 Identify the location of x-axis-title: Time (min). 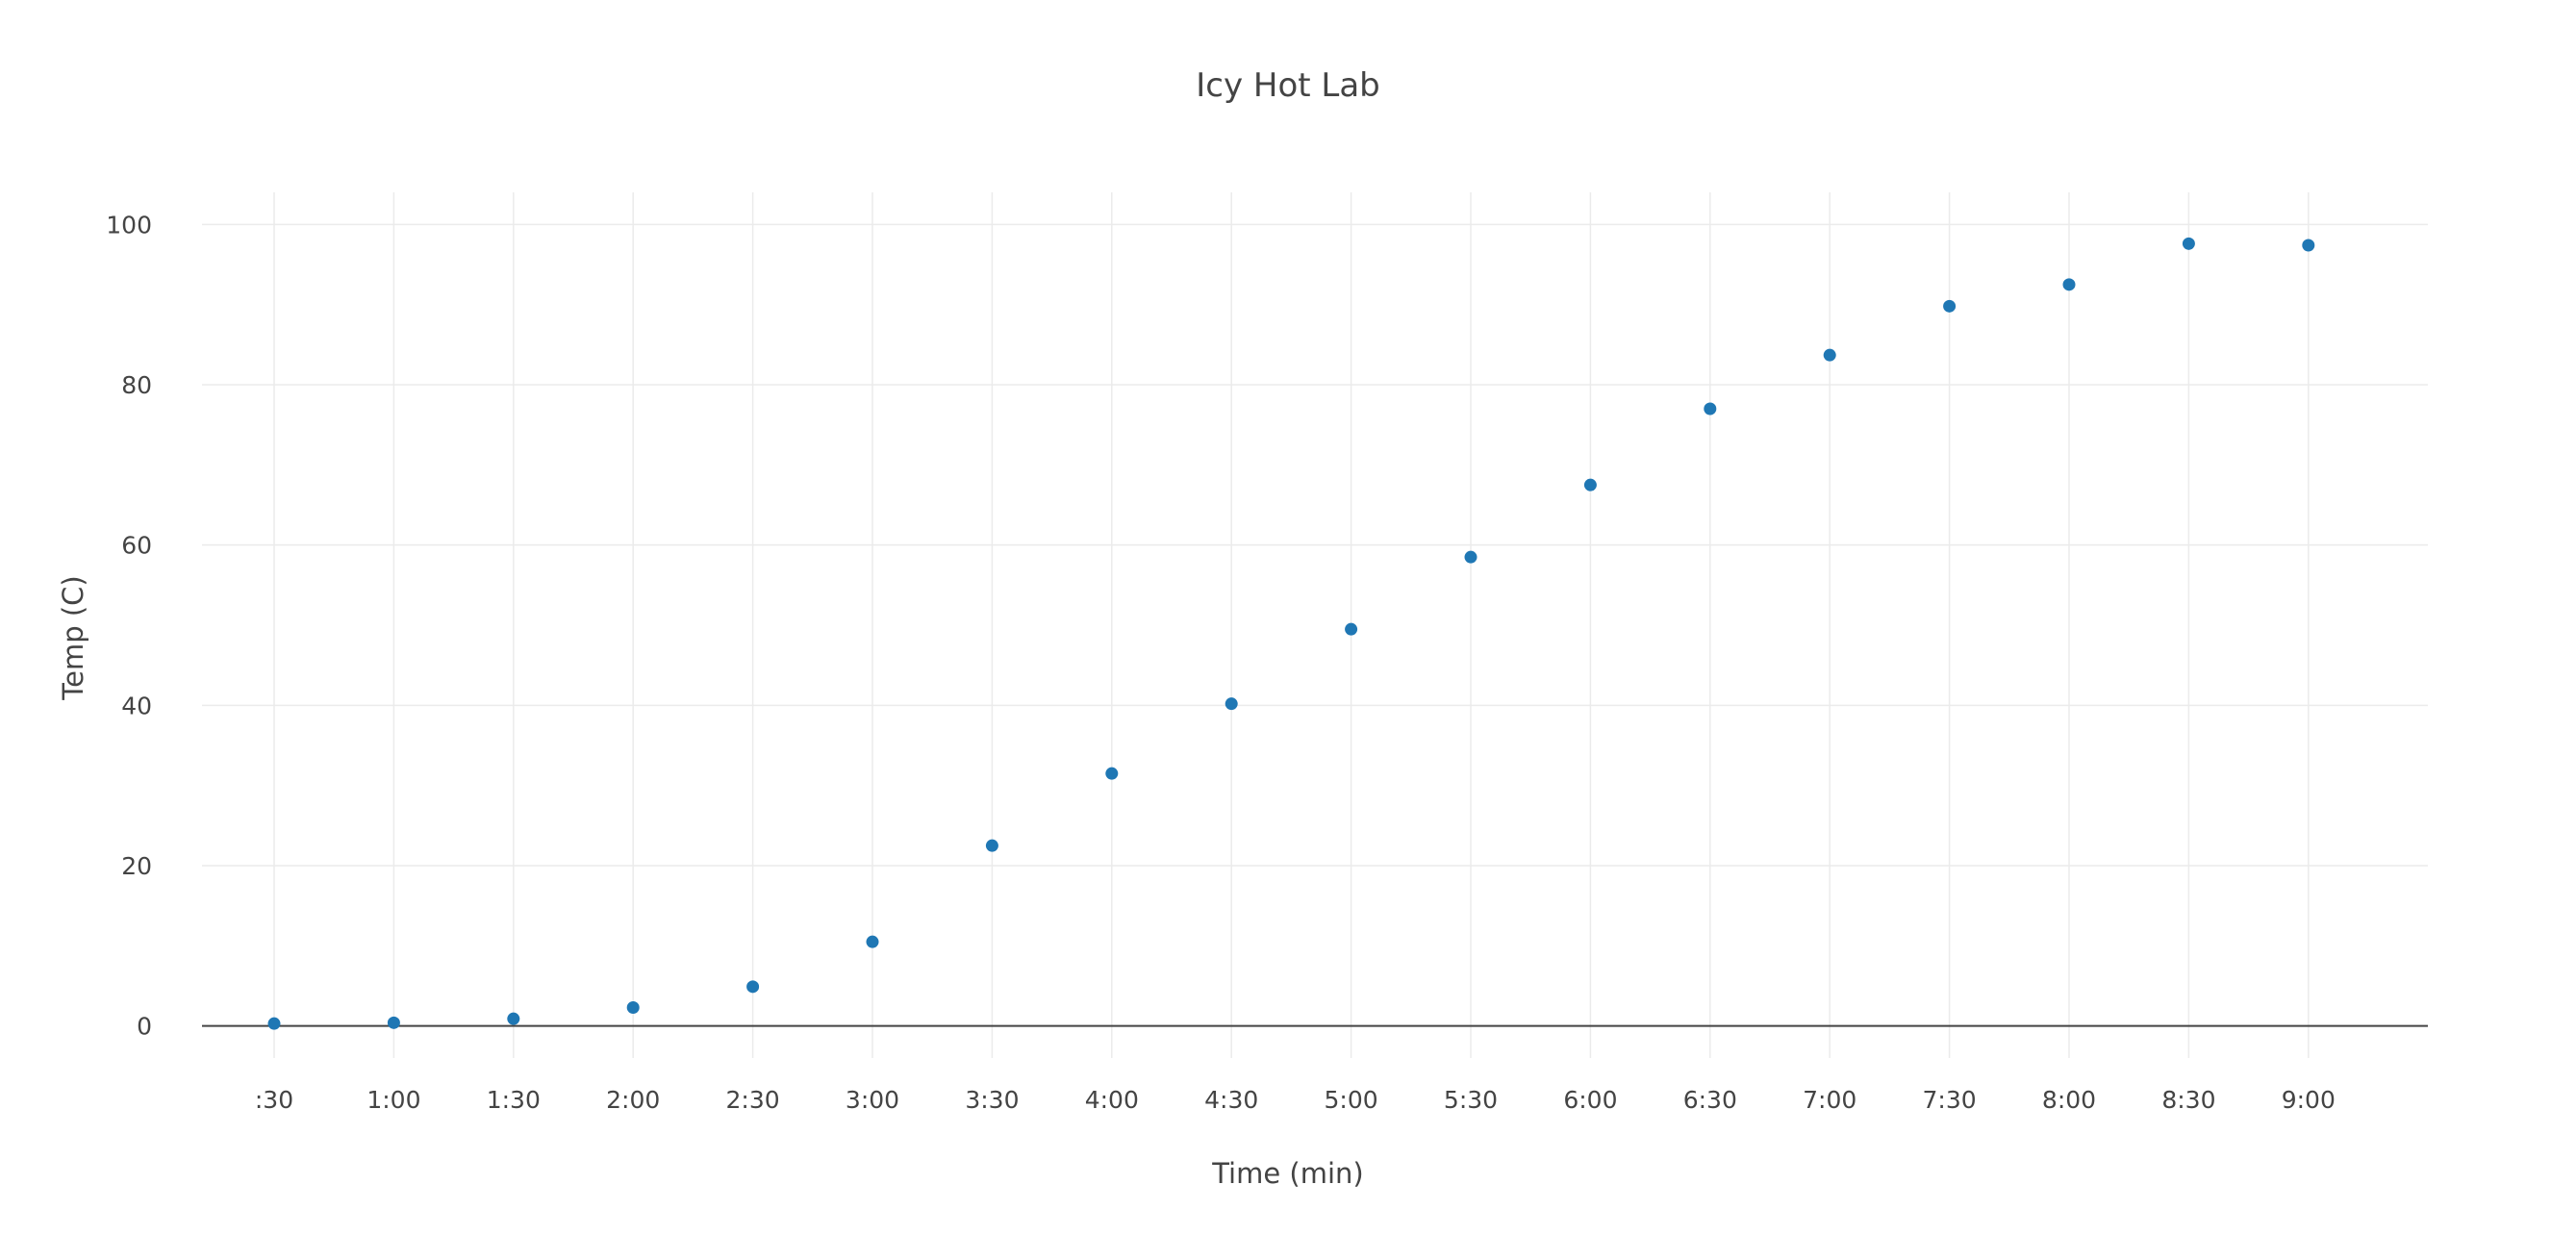
(1287, 1173).